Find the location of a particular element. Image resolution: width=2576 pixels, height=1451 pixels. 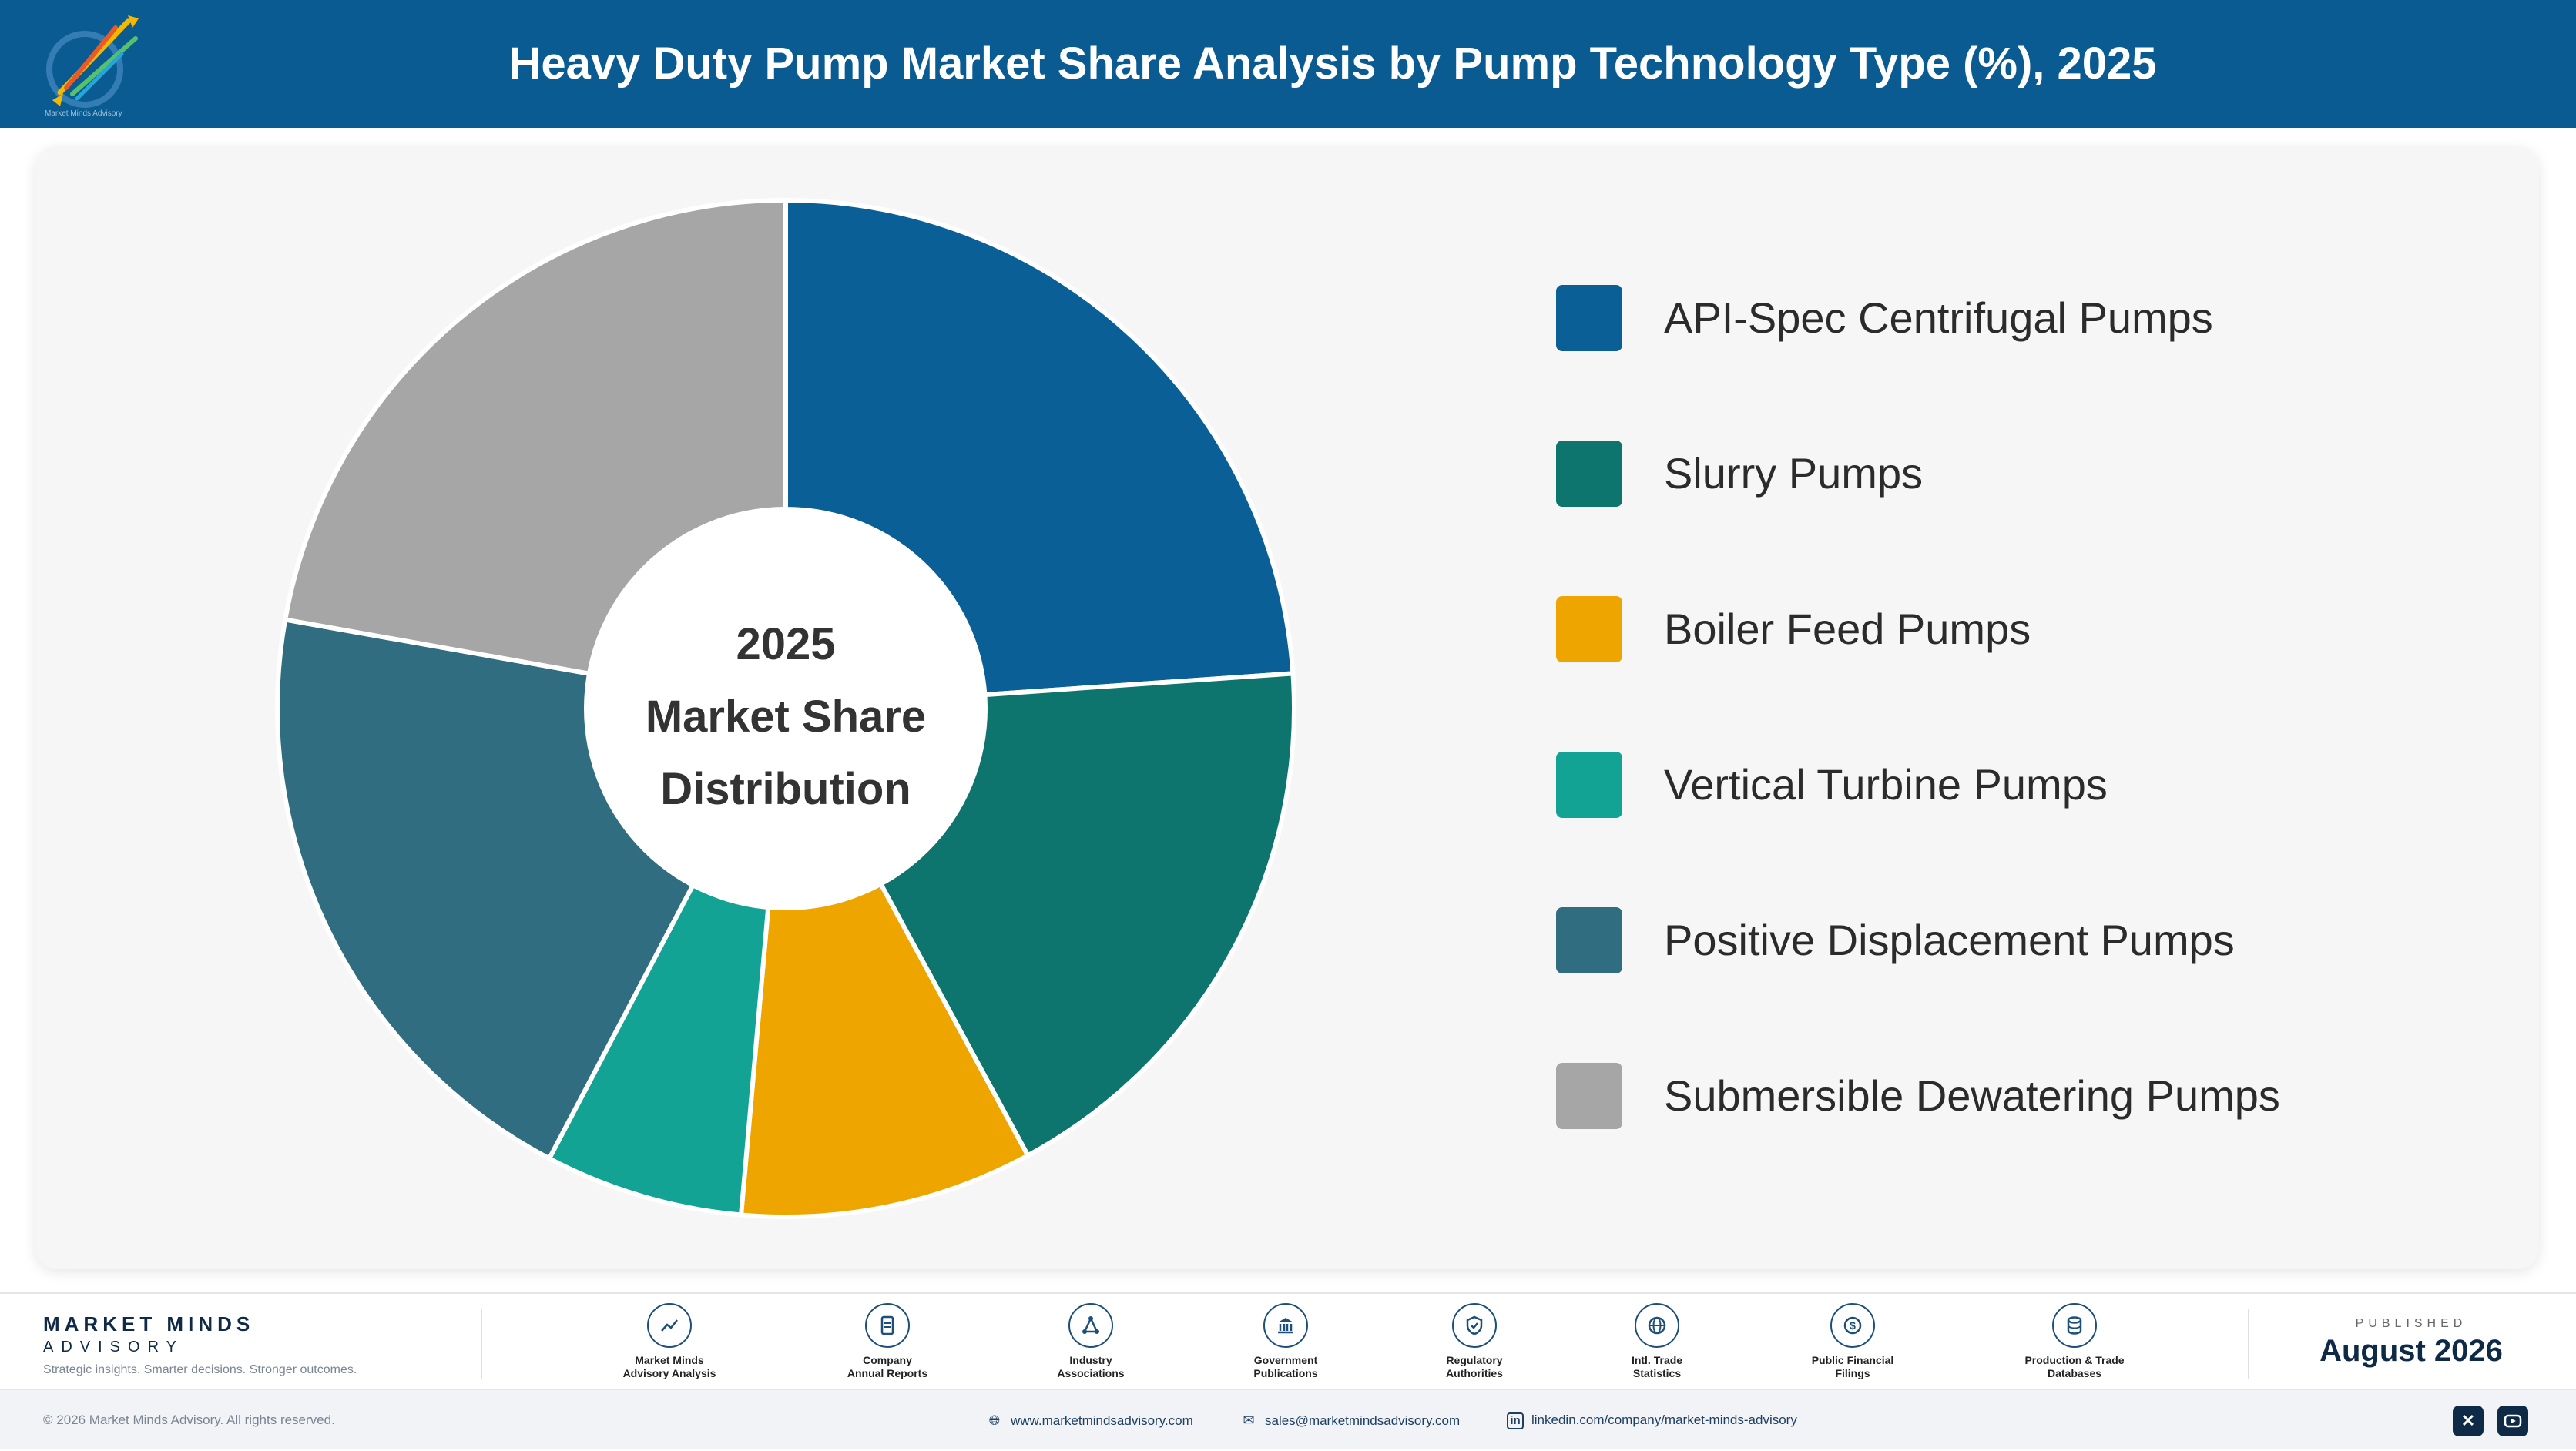

legend-label: Submersible Dewatering Pumps is located at coordinates (1972, 1095).